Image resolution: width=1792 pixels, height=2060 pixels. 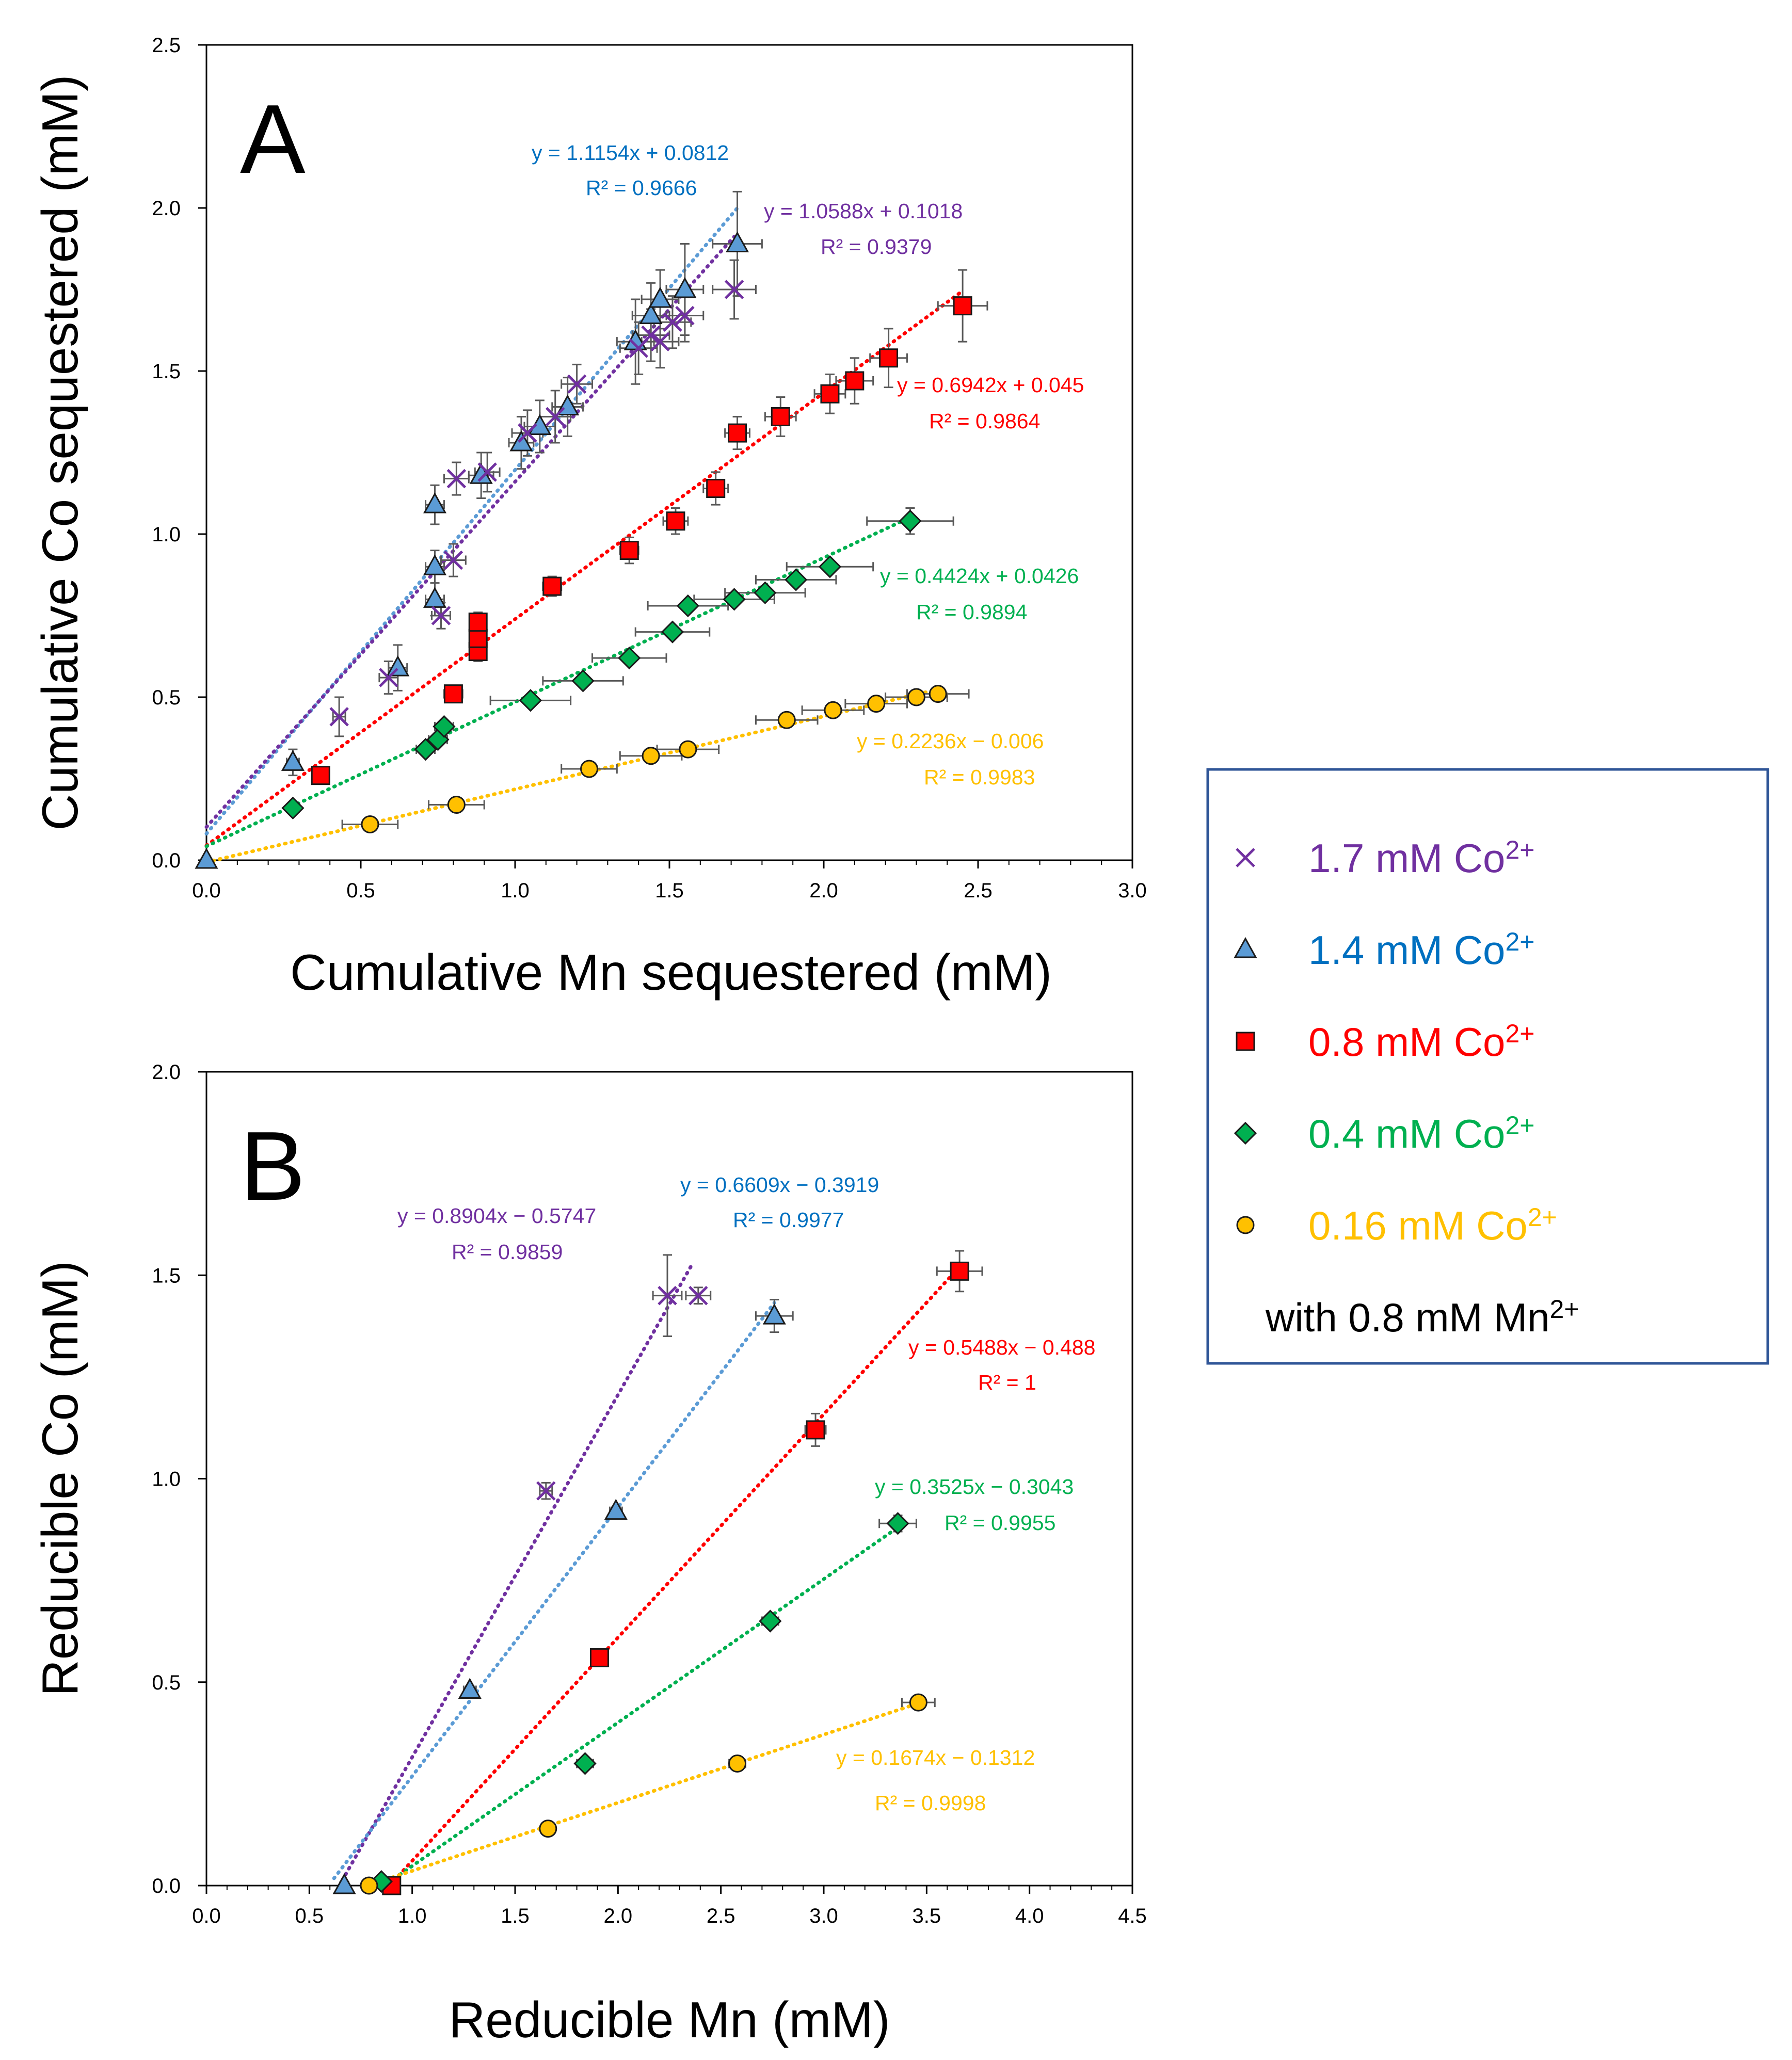 I want to click on trendline-a-s17, so click(x=470, y=531).